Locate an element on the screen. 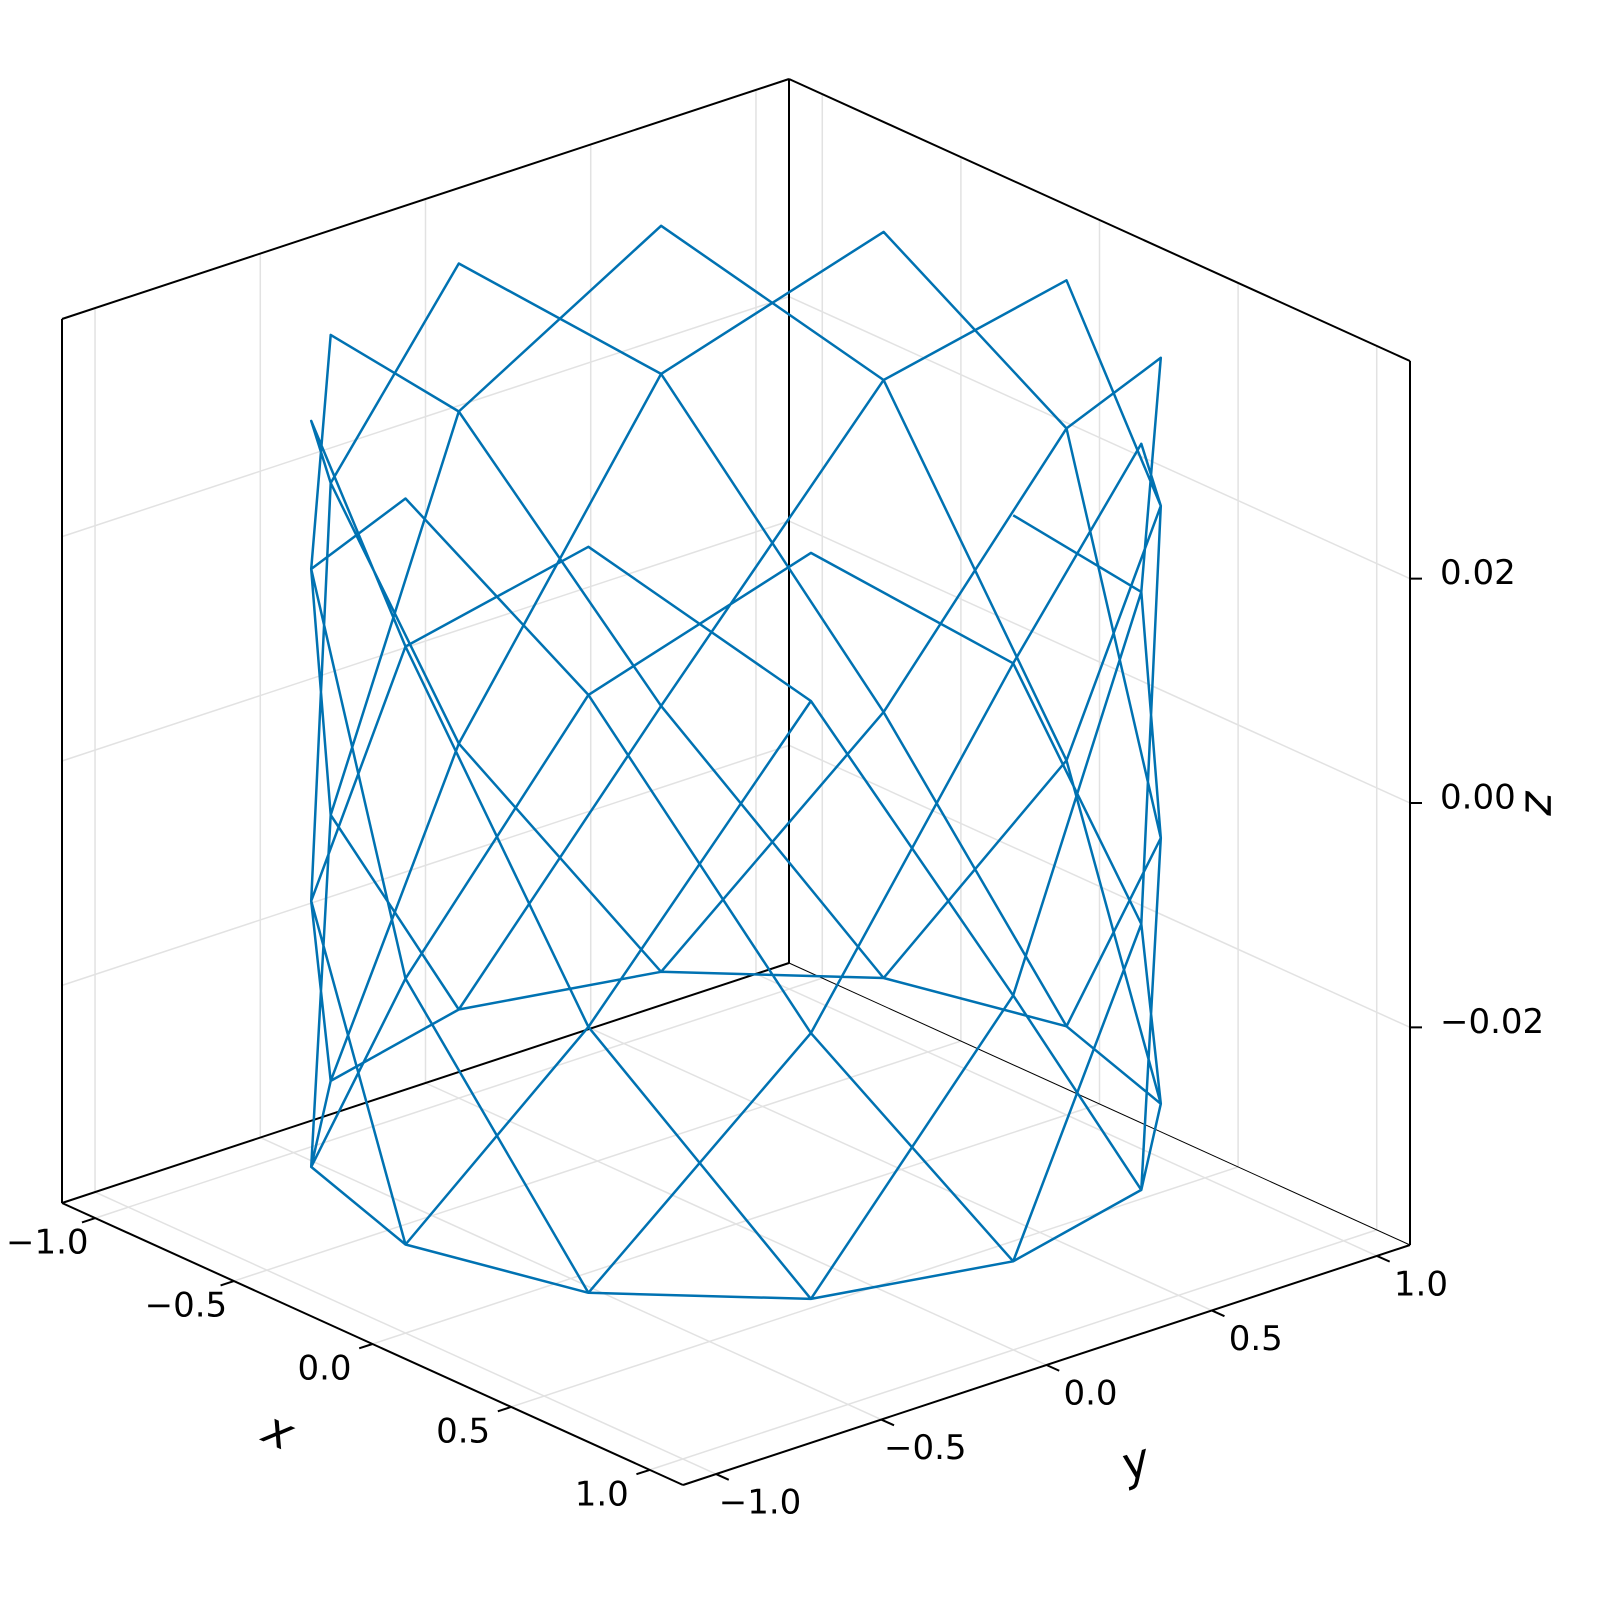  z-tick-label: −0.02 is located at coordinates (1492, 1022).